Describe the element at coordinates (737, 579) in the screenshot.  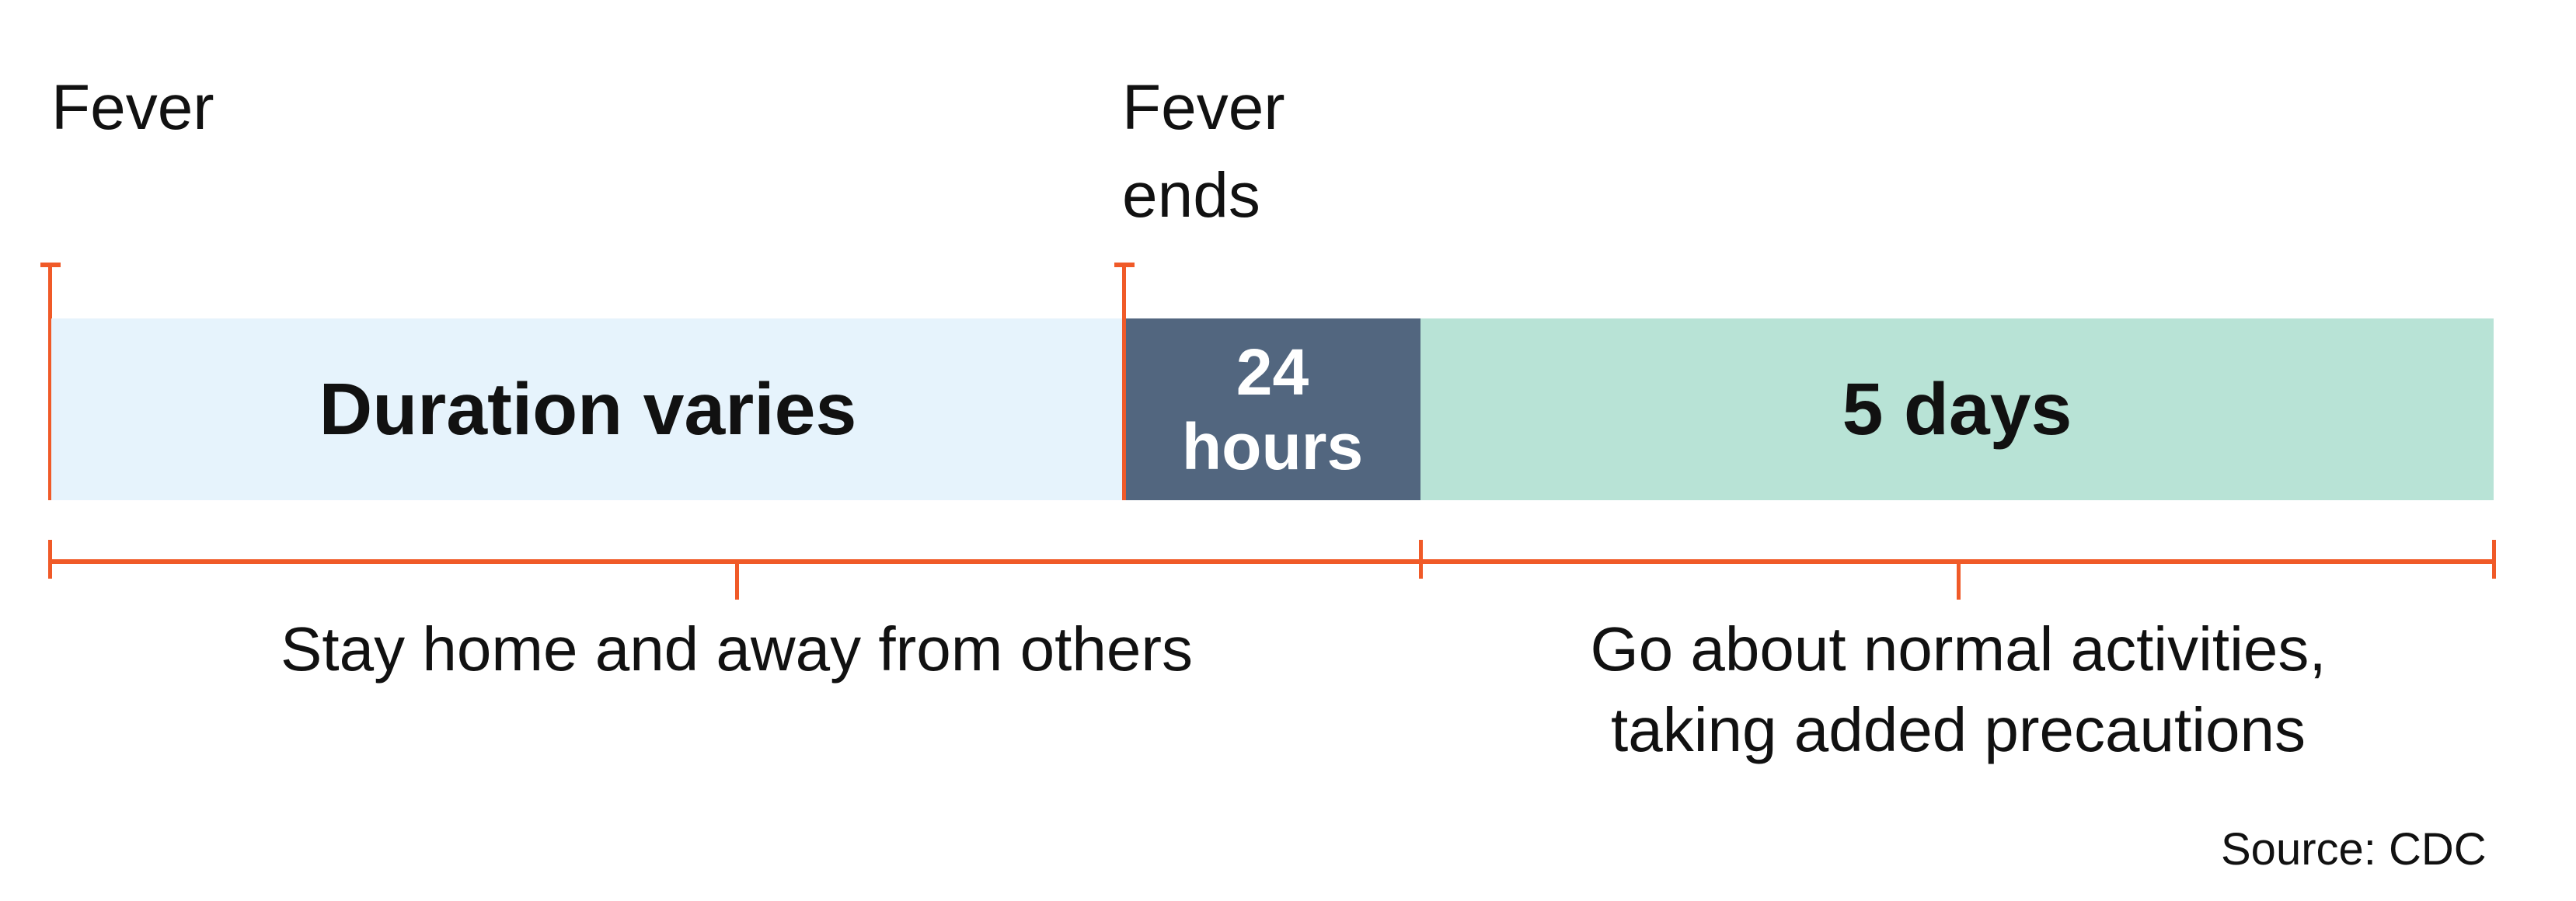
I see `phase-1-pointer` at that location.